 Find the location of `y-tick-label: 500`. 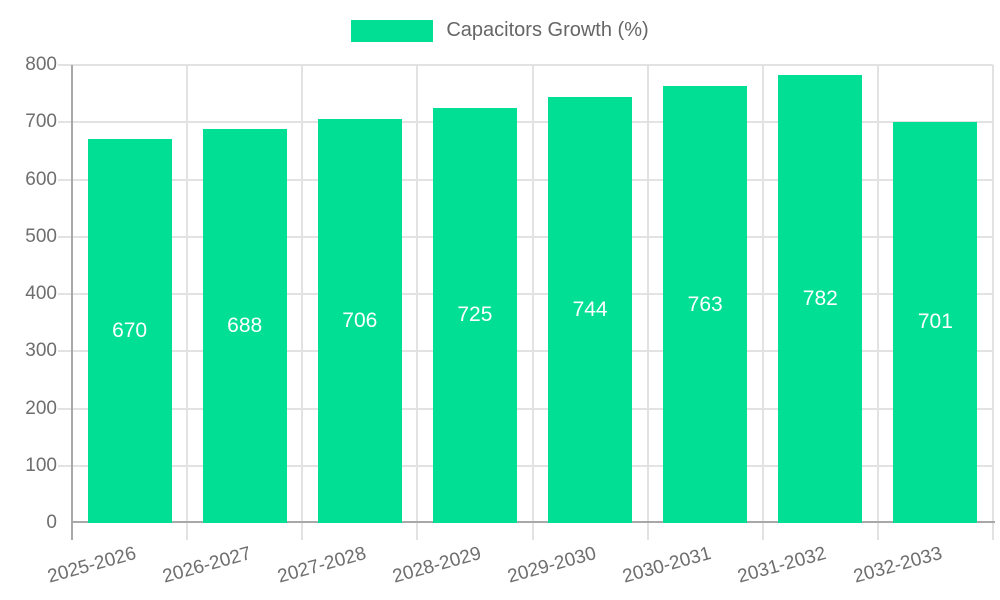

y-tick-label: 500 is located at coordinates (41, 236).